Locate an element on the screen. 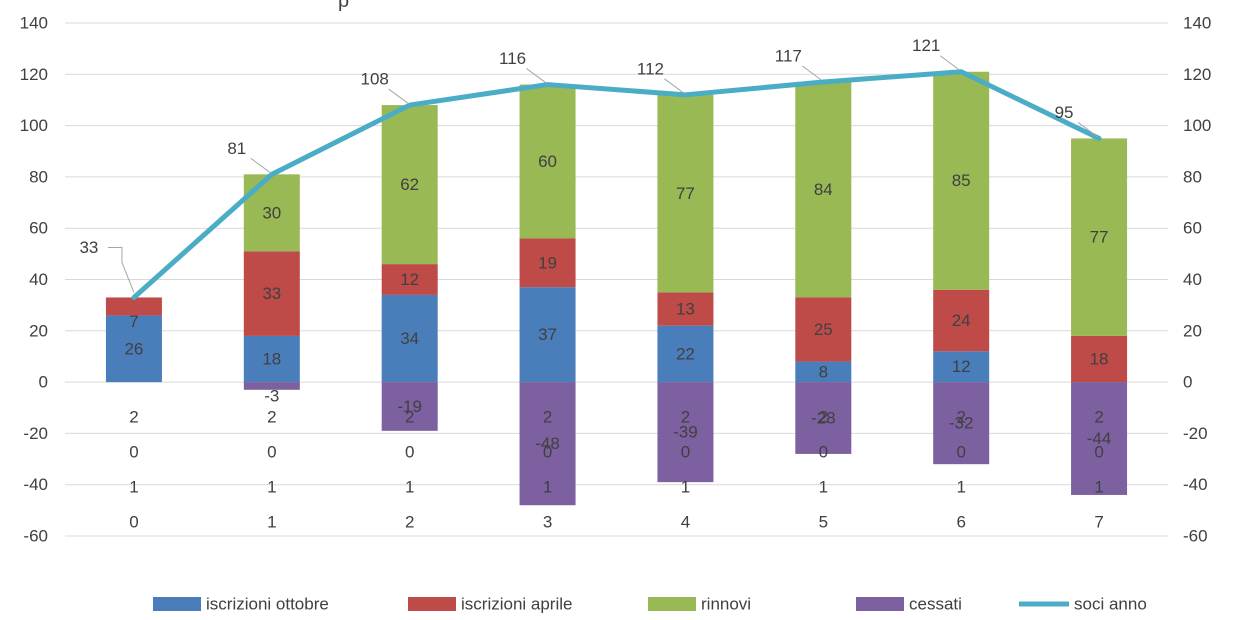  bar-data-label: -28 is located at coordinates (823, 418).